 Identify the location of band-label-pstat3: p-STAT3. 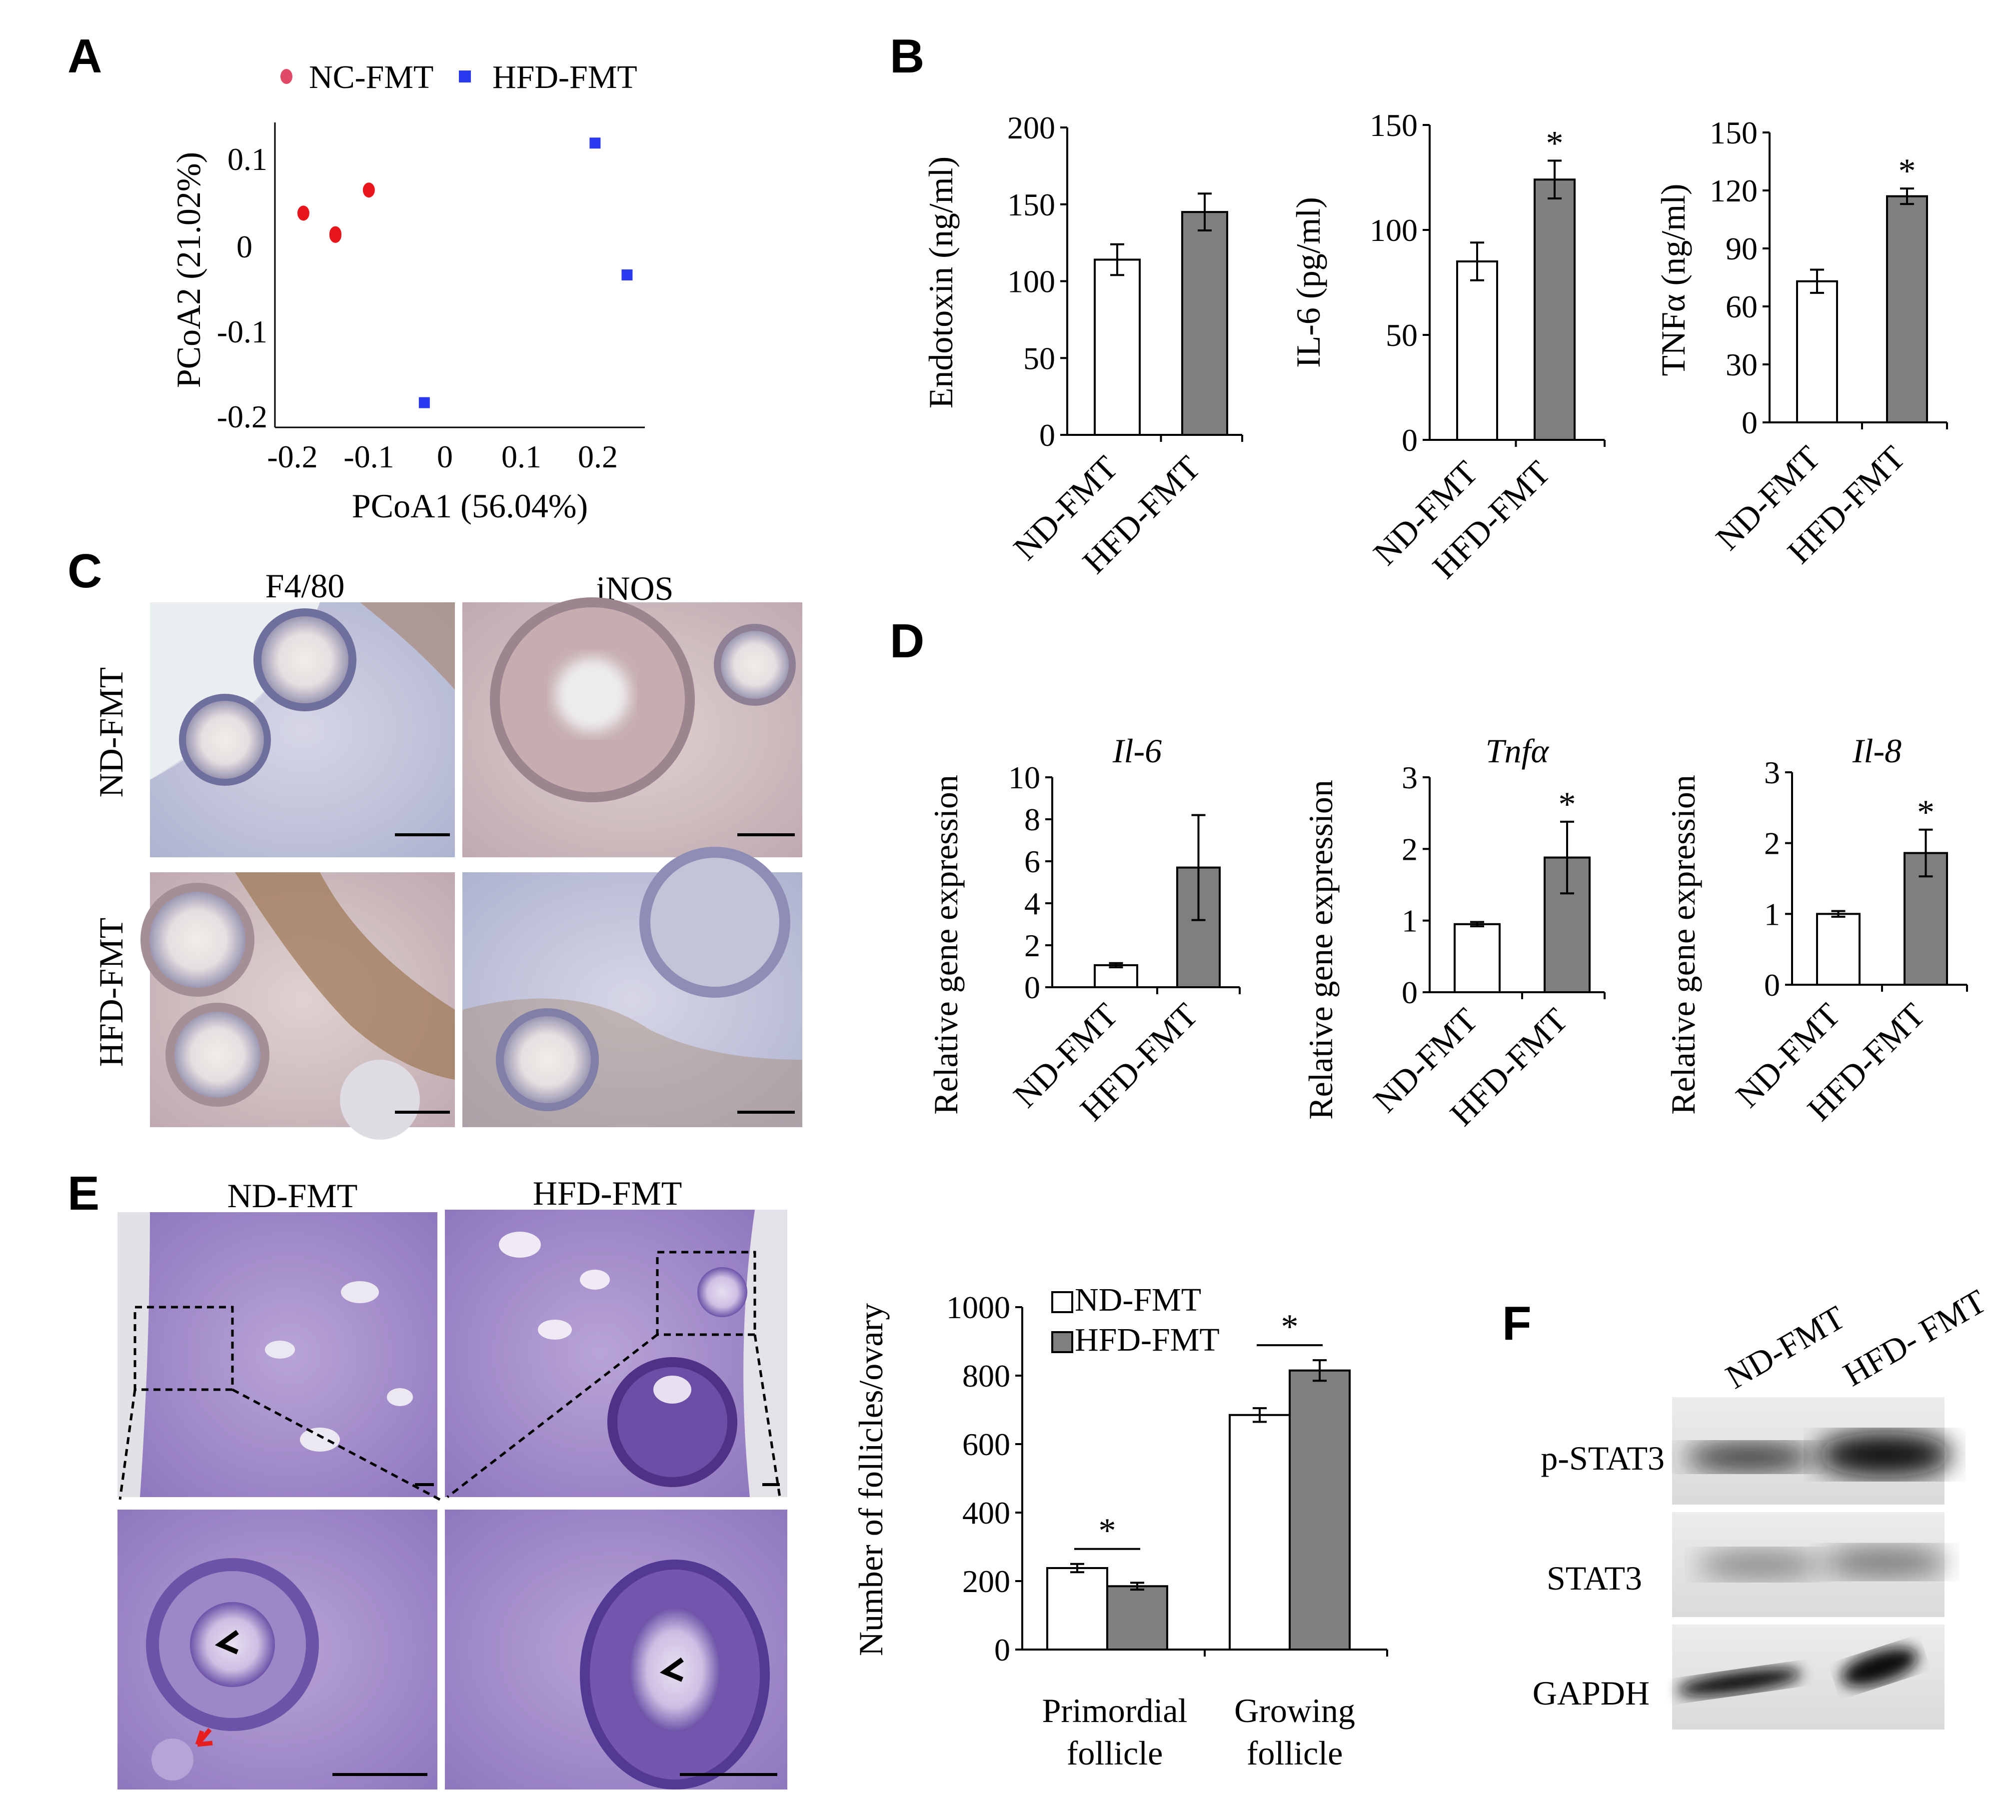
(1603, 1458).